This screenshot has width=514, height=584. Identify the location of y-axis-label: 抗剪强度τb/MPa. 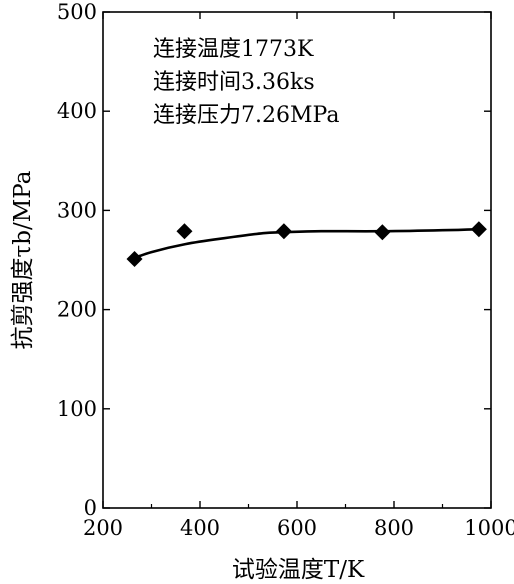
(23, 259).